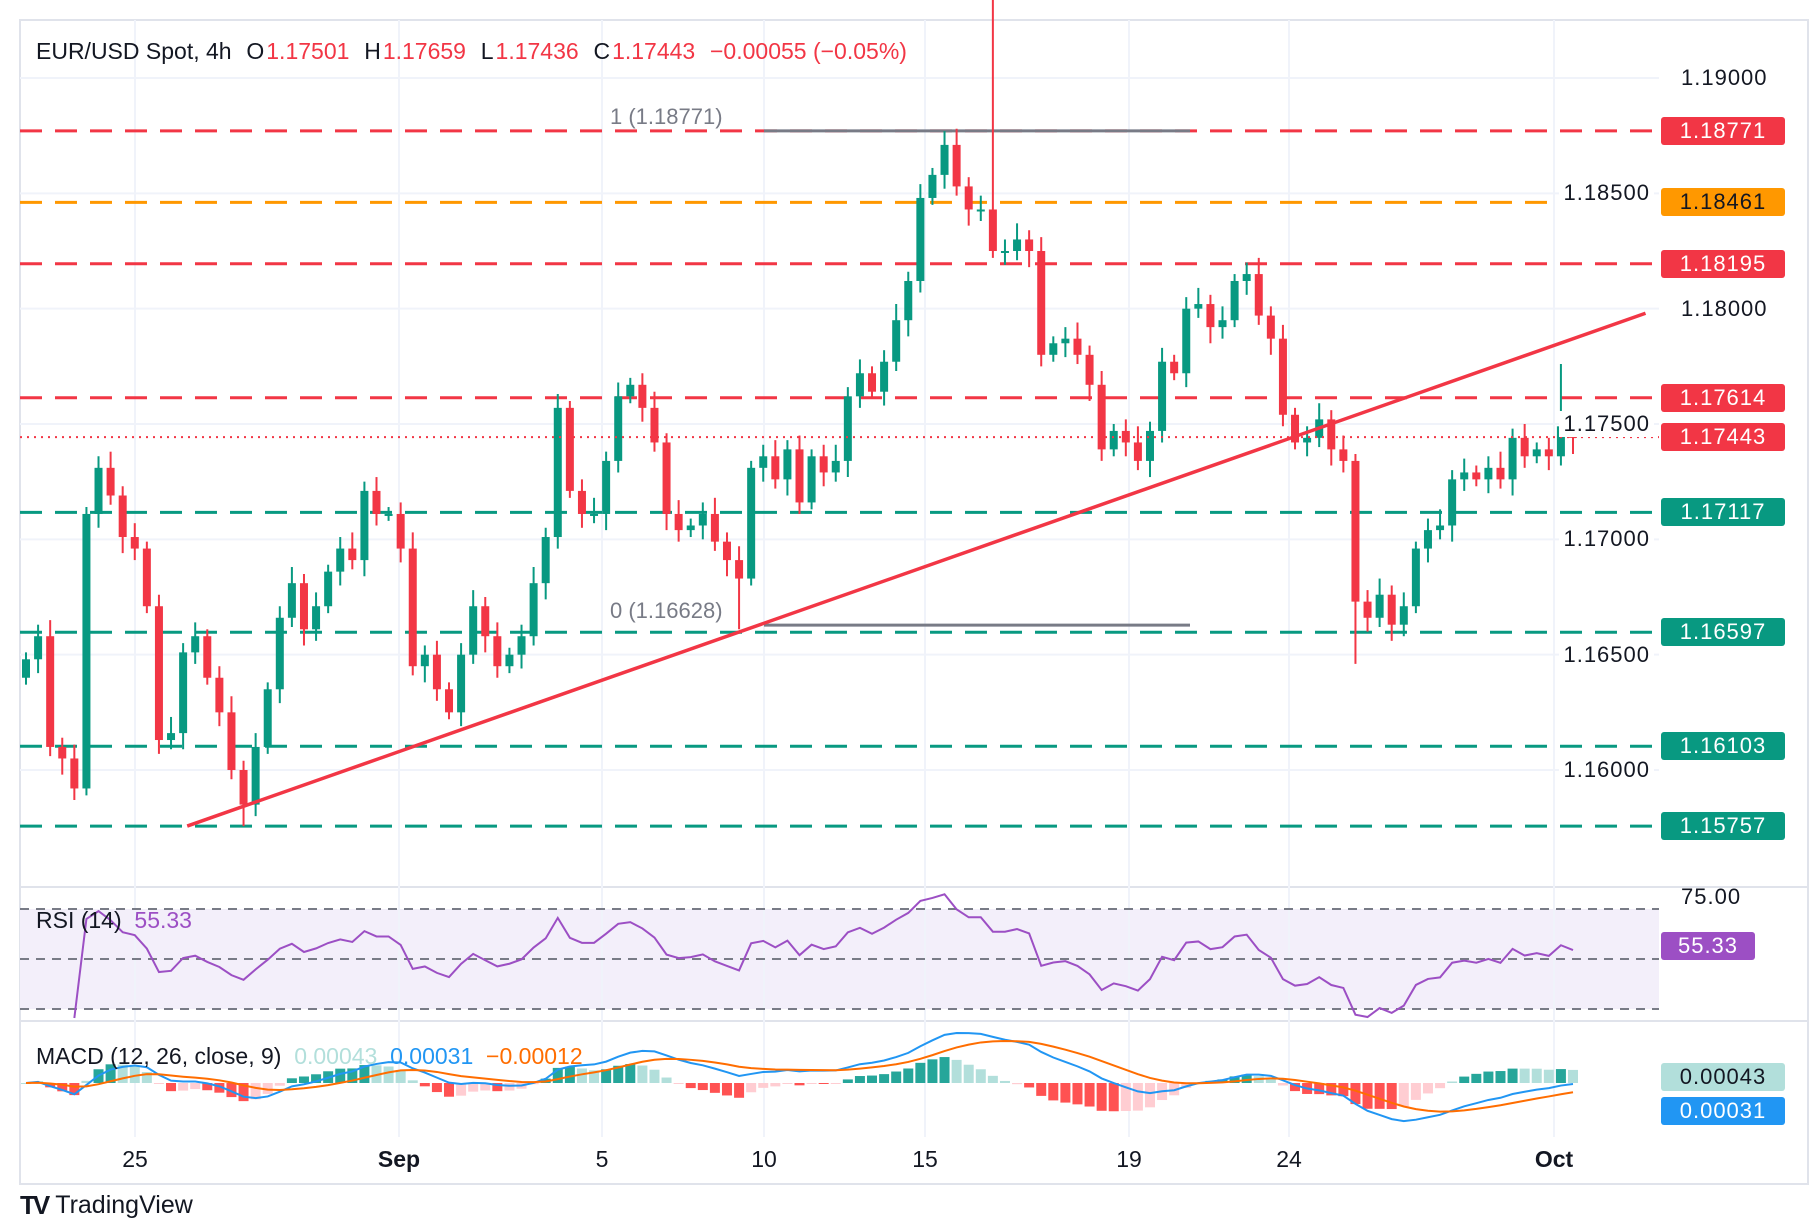 The height and width of the screenshot is (1223, 1820). What do you see at coordinates (159, 1056) in the screenshot?
I see `macd-title: MACD (12, 26, close, 9)` at bounding box center [159, 1056].